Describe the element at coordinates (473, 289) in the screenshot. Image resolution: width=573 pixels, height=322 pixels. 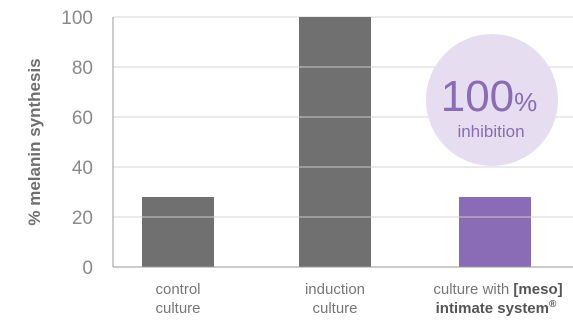
I see `x-tick-label-part: culture with` at that location.